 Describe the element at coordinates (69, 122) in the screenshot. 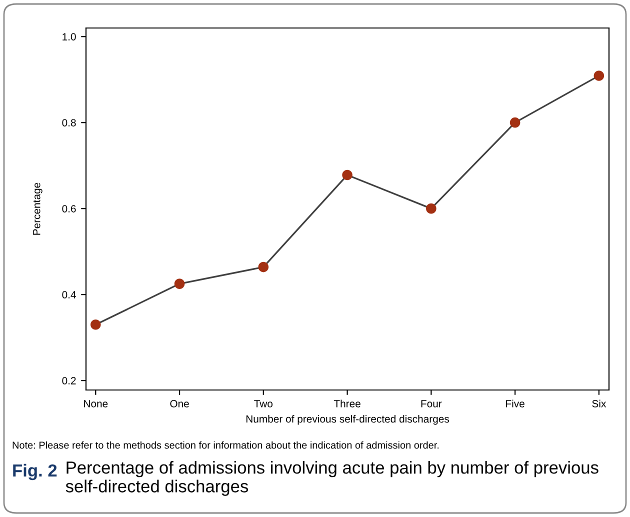

I see `y-tick-label: 0.8` at that location.